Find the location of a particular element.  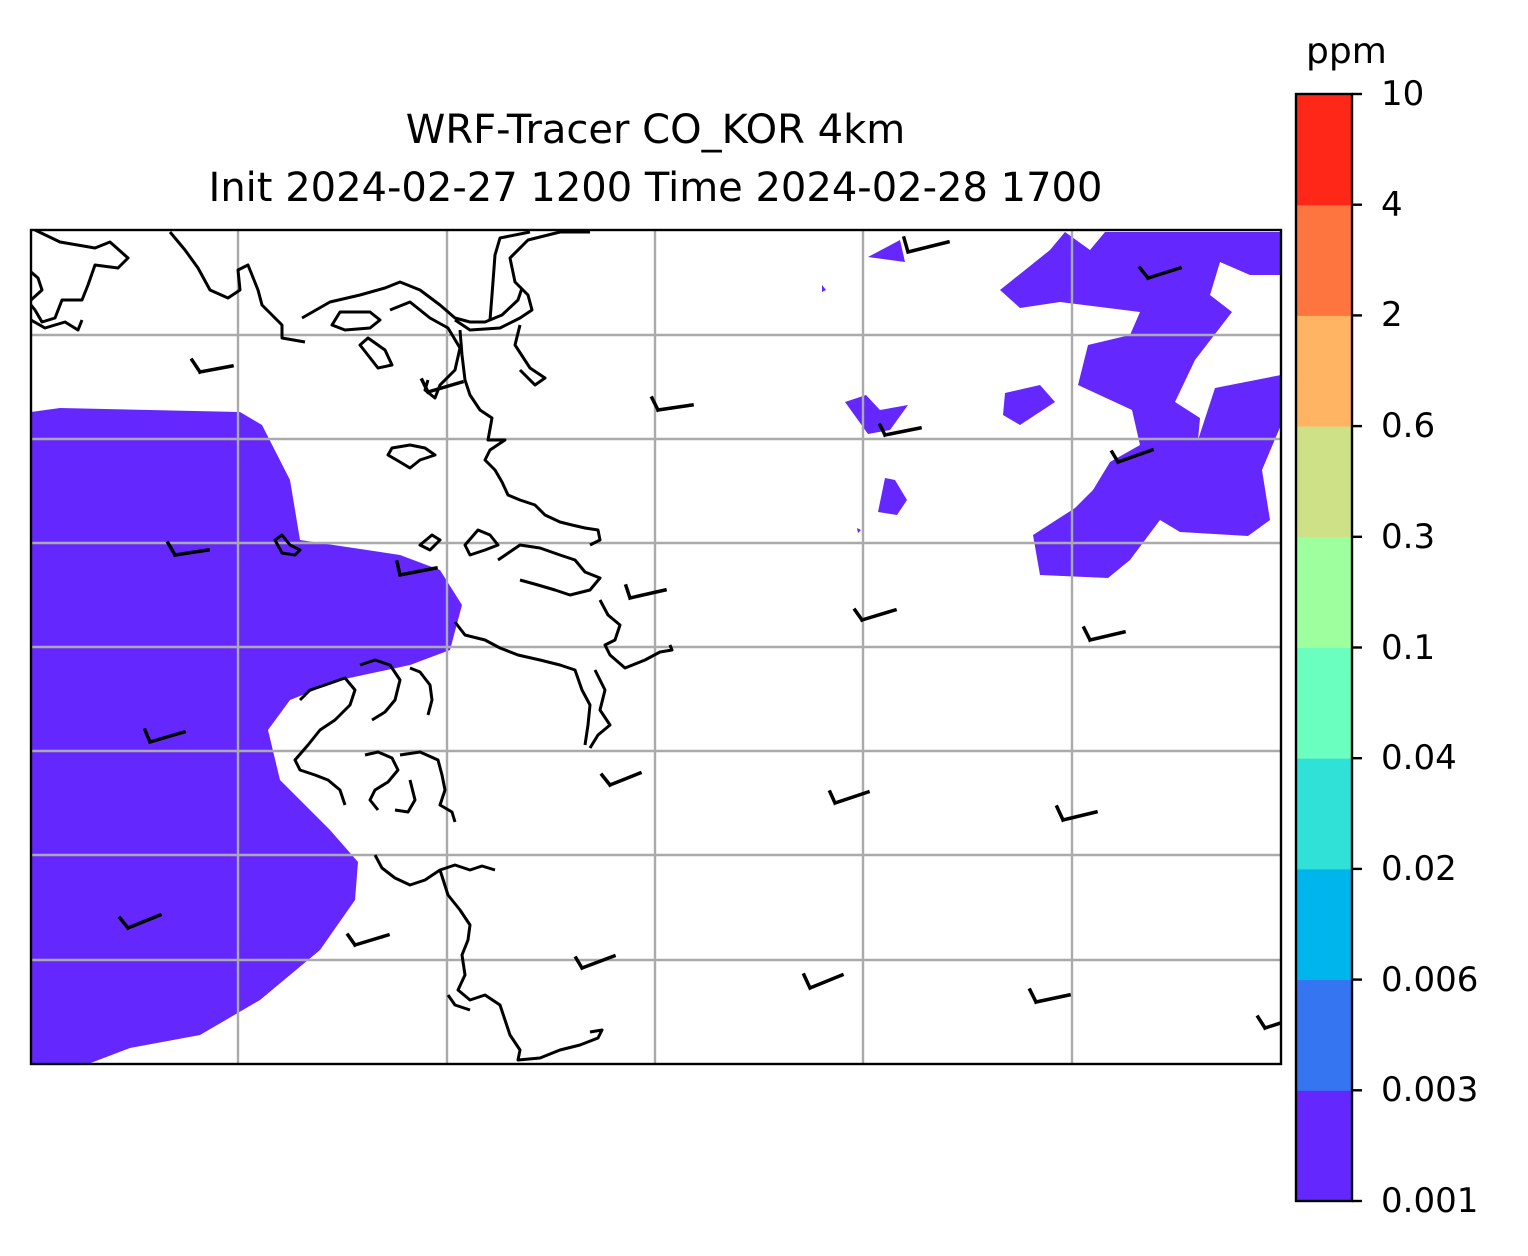

fill-region-west is located at coordinates (246, 736).